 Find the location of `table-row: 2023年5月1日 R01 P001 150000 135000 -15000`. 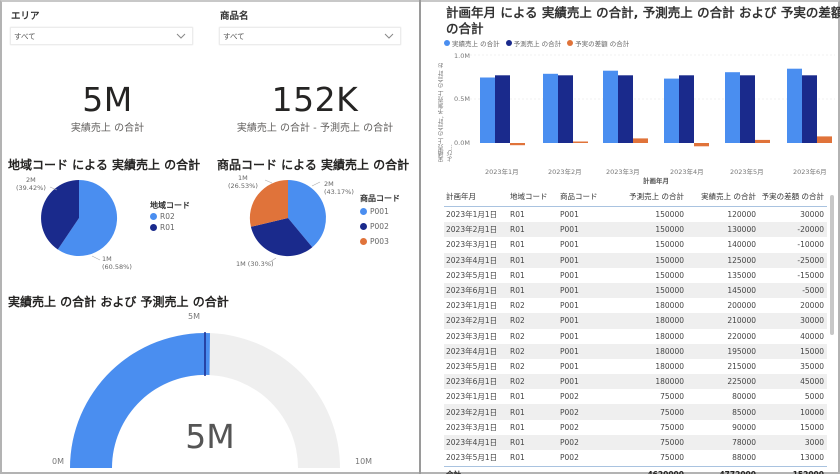

table-row: 2023年5月1日 R01 P001 150000 135000 -15000 is located at coordinates (635, 275).